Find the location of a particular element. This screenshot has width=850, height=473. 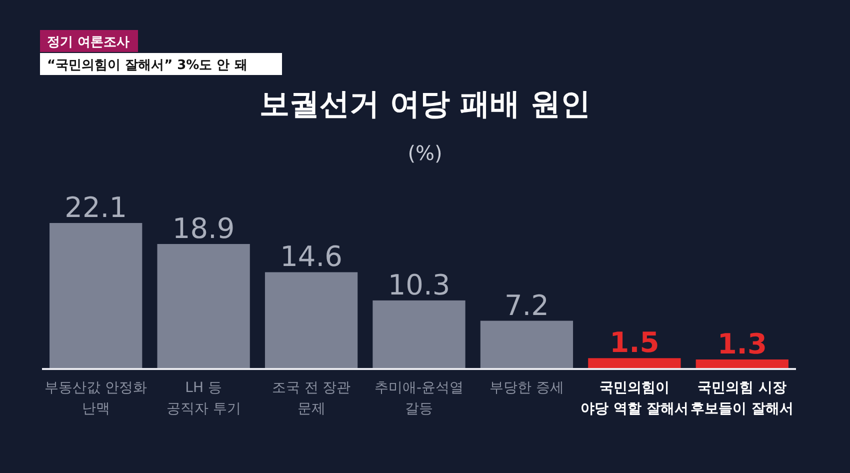

data-label: 14.6 is located at coordinates (311, 257).